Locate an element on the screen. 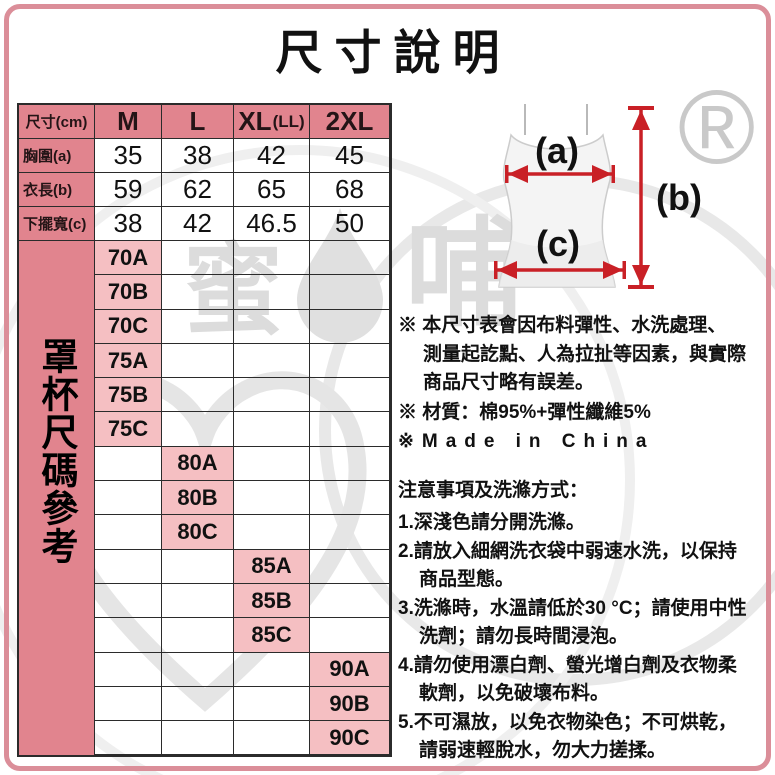 Image resolution: width=775 pixels, height=775 pixels. care-item-line: 3.洗滌時，水溫請低於30 °C；請使用中性 is located at coordinates (572, 608).